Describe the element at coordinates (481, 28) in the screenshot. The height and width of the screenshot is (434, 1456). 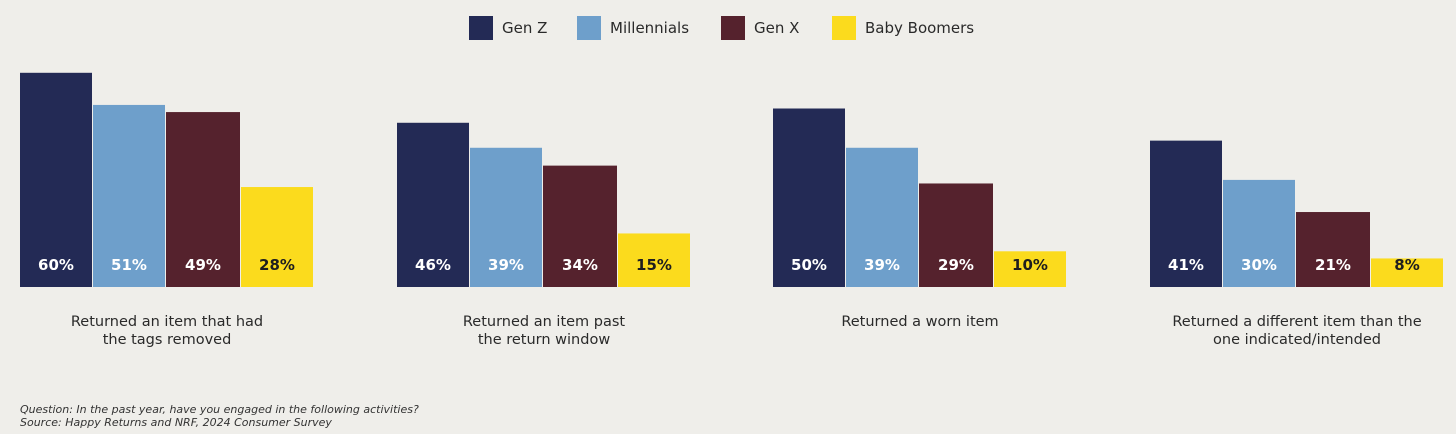
I see `legend-swatch-gen-z` at that location.